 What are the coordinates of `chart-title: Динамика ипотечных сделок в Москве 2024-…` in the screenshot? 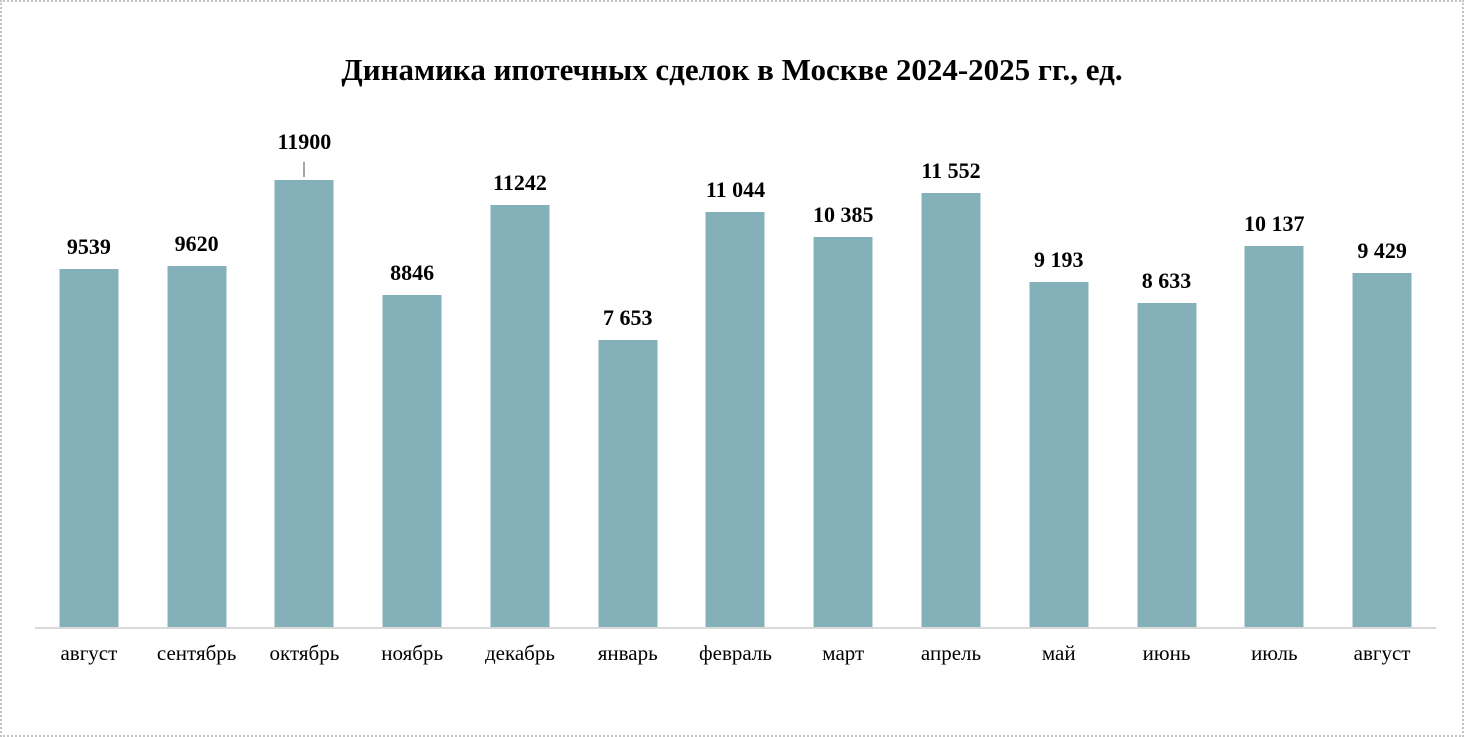 It's located at (732, 69).